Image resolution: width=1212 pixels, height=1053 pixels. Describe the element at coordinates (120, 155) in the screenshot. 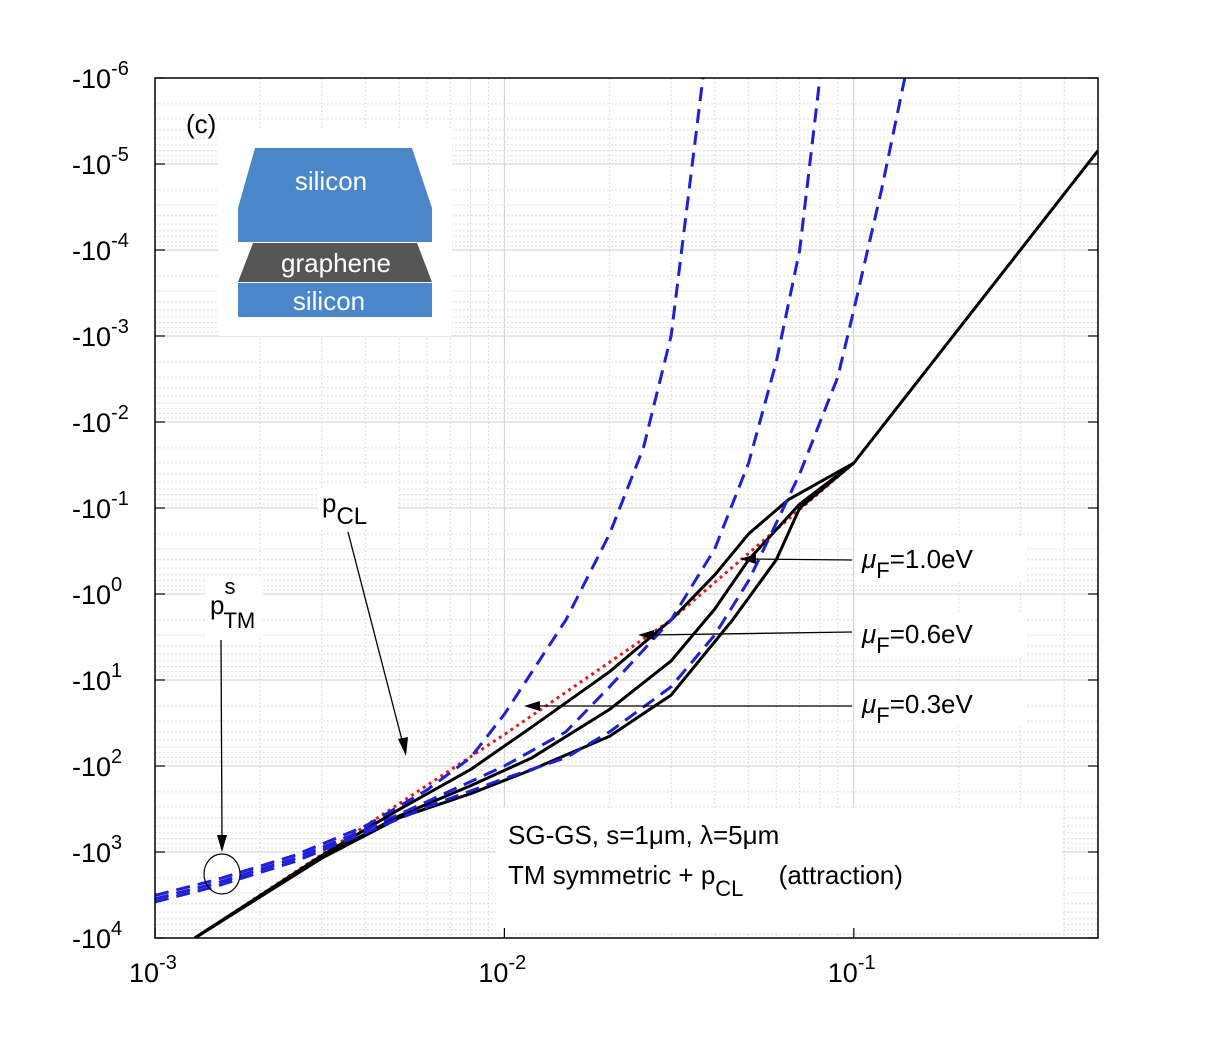

I see `y-tick-exp: -5` at that location.